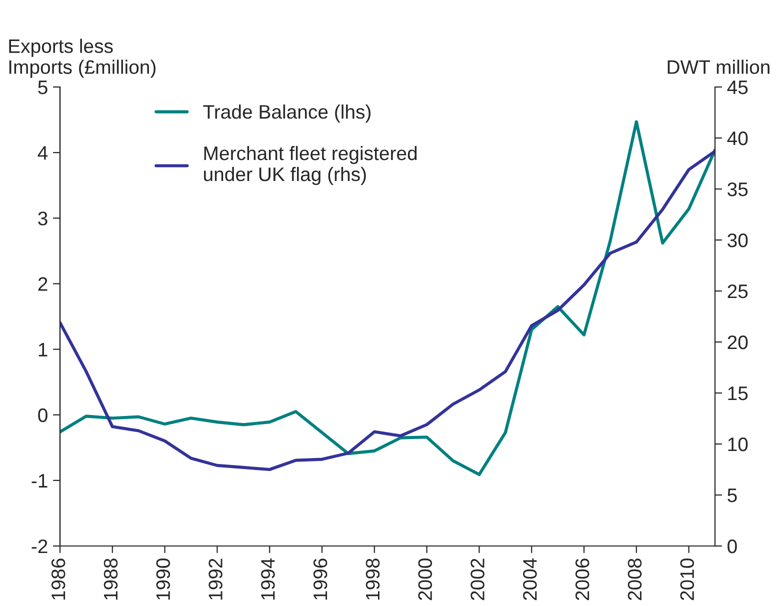 Image resolution: width=781 pixels, height=606 pixels. Describe the element at coordinates (40, 546) in the screenshot. I see `y-tick-label: -2` at that location.